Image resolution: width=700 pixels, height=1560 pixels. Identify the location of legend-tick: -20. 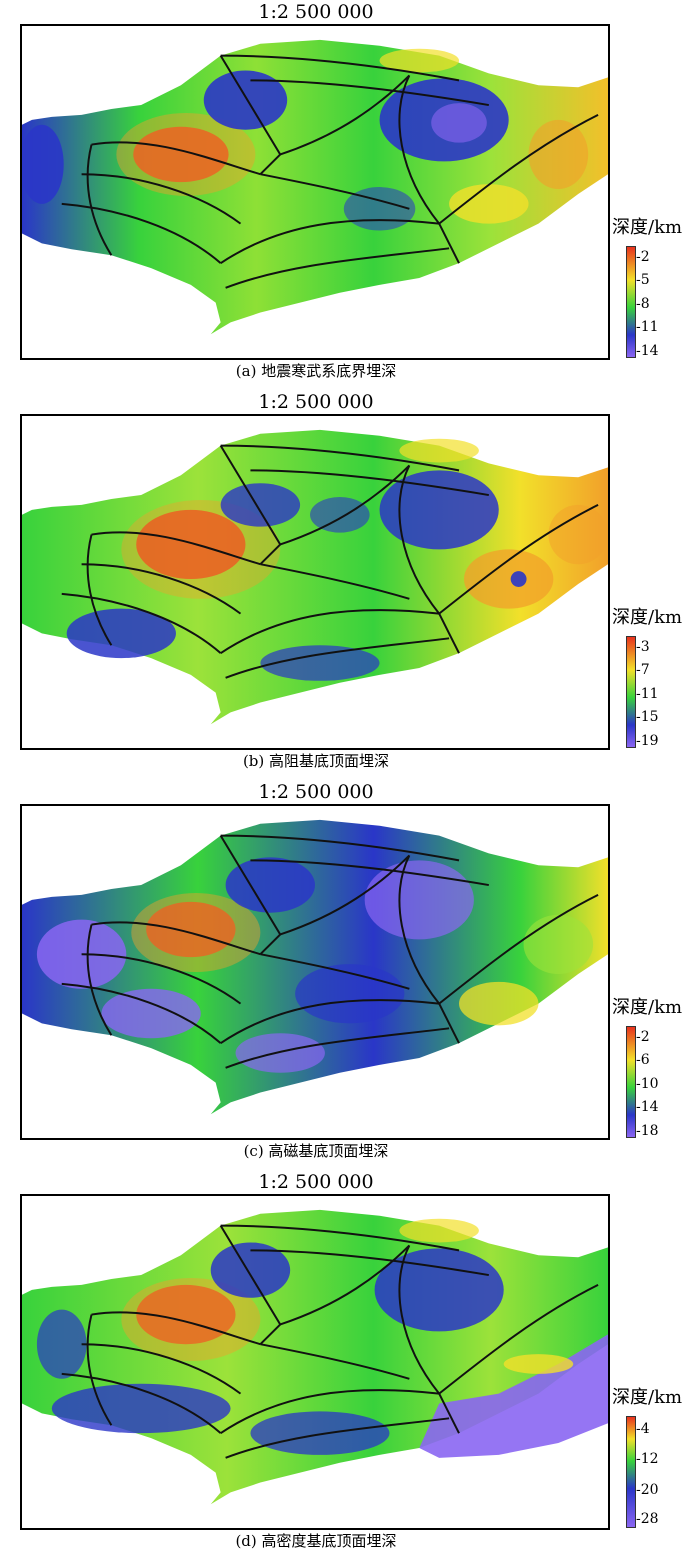
(647, 1490).